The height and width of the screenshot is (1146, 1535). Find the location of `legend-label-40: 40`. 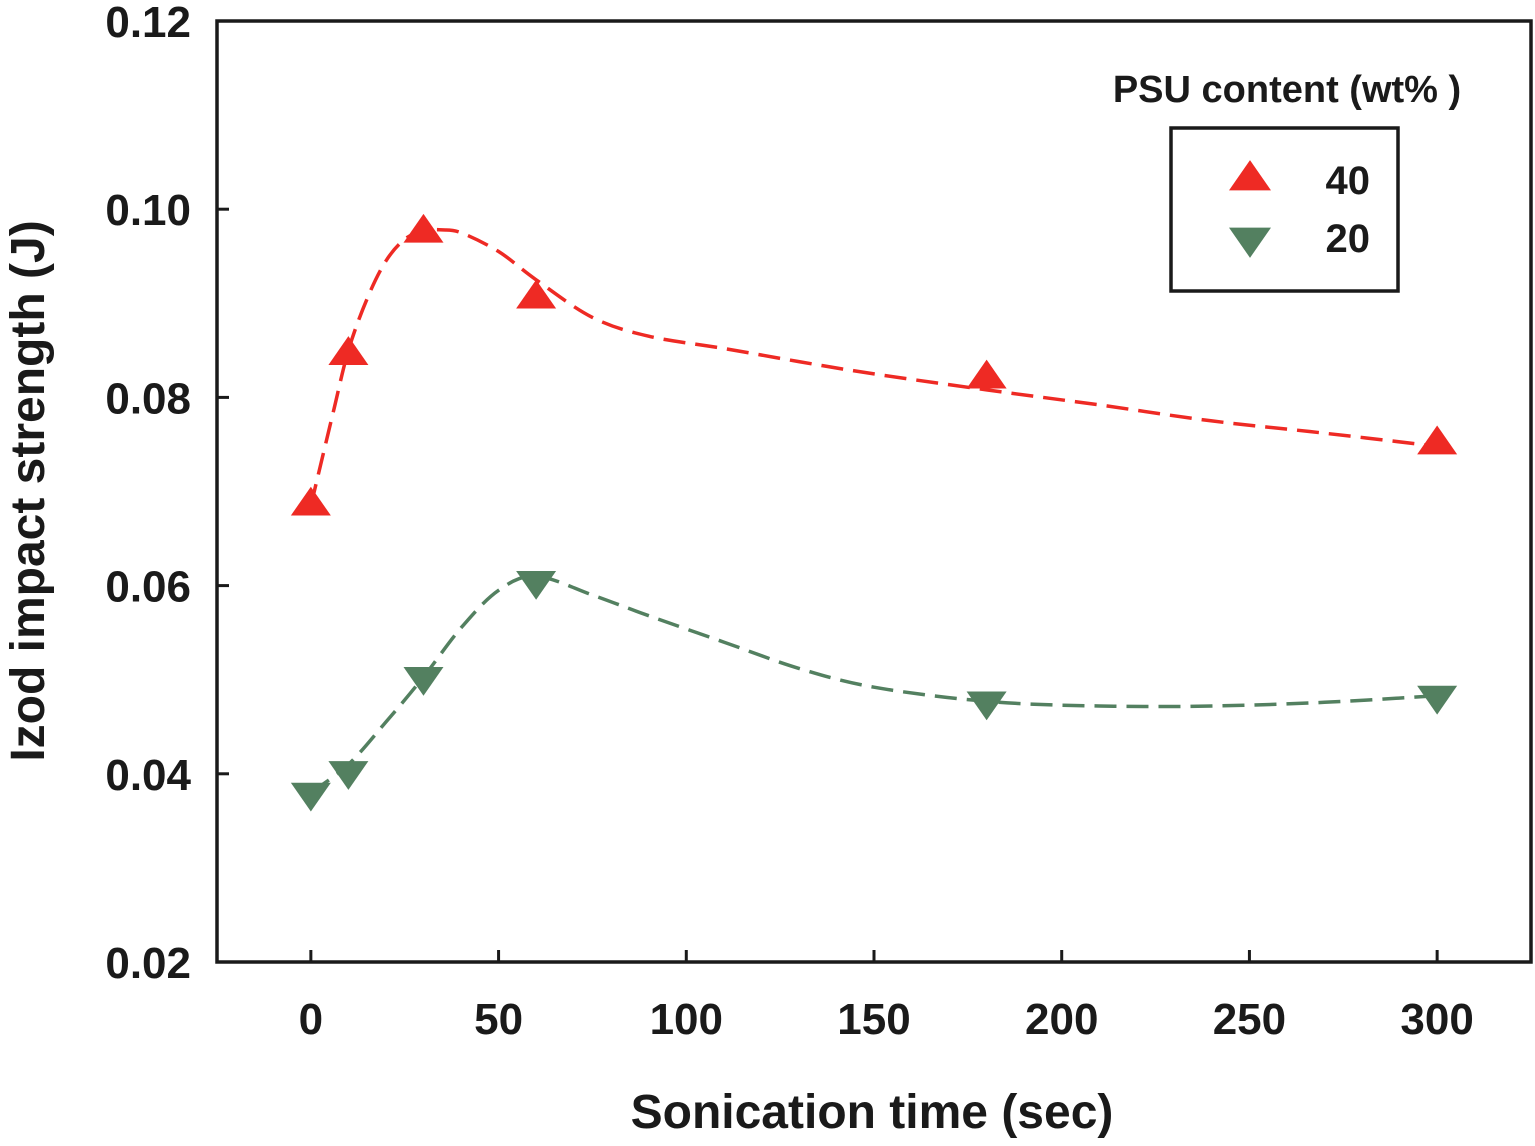

legend-label-40: 40 is located at coordinates (1348, 181).